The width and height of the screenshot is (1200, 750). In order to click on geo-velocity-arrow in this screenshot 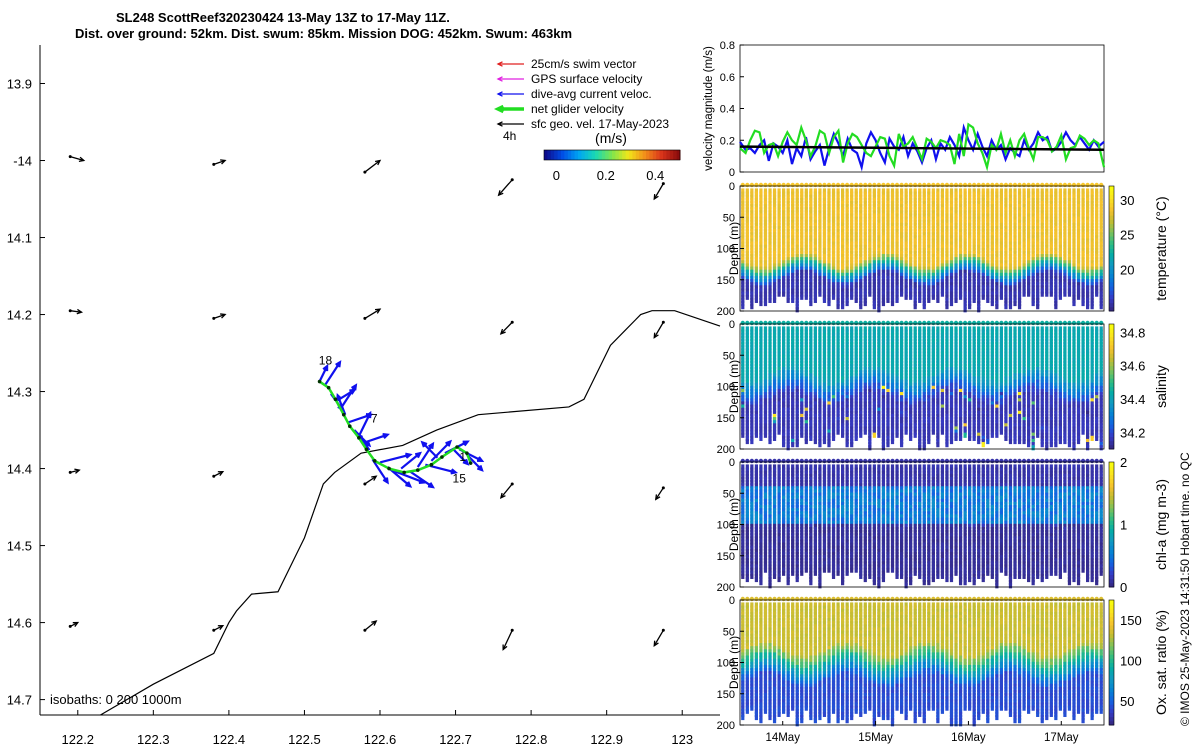, I will do `click(507, 640)`.